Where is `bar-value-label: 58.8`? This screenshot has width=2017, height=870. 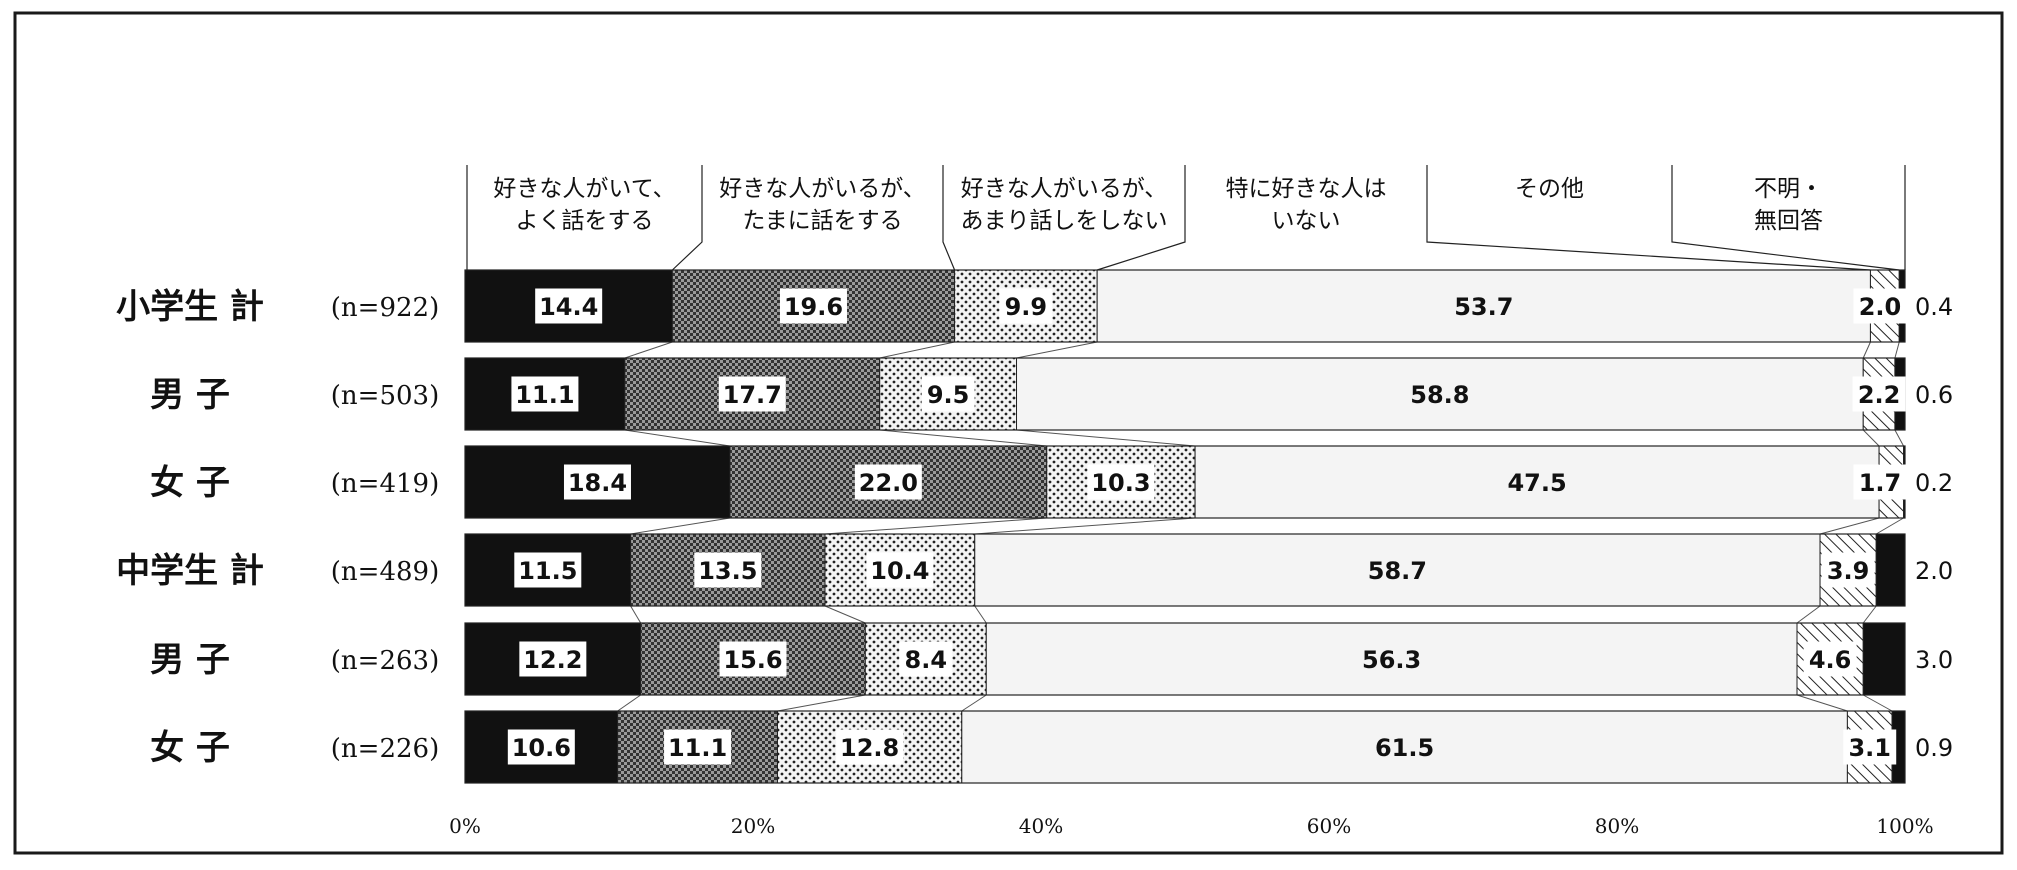 bar-value-label: 58.8 is located at coordinates (1439, 395).